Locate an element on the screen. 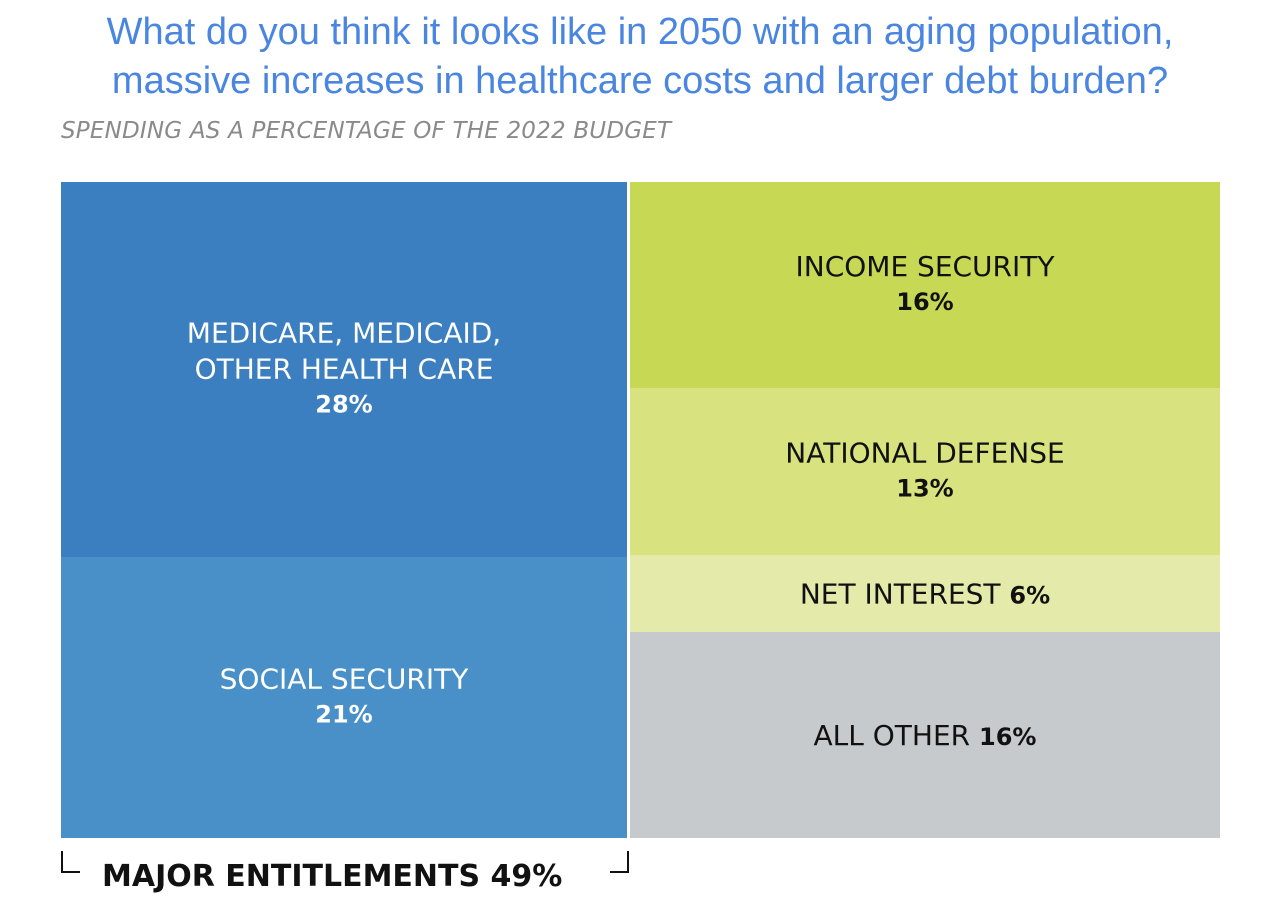 The image size is (1280, 923). tile-all-other is located at coordinates (925, 735).